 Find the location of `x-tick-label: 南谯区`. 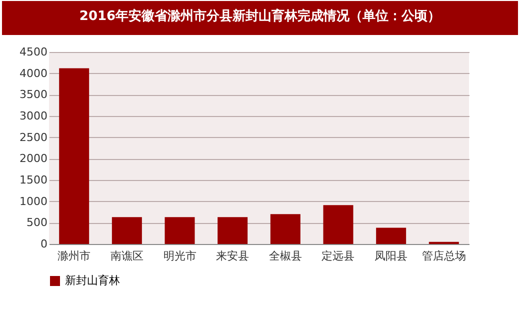

x-tick-label: 南谯区 is located at coordinates (127, 256).